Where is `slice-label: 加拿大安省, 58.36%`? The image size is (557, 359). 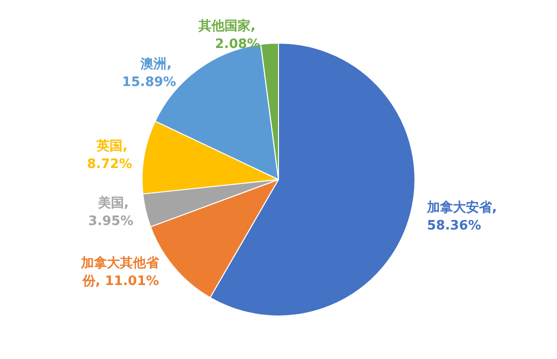
slice-label: 加拿大安省, 58.36% is located at coordinates (464, 216).